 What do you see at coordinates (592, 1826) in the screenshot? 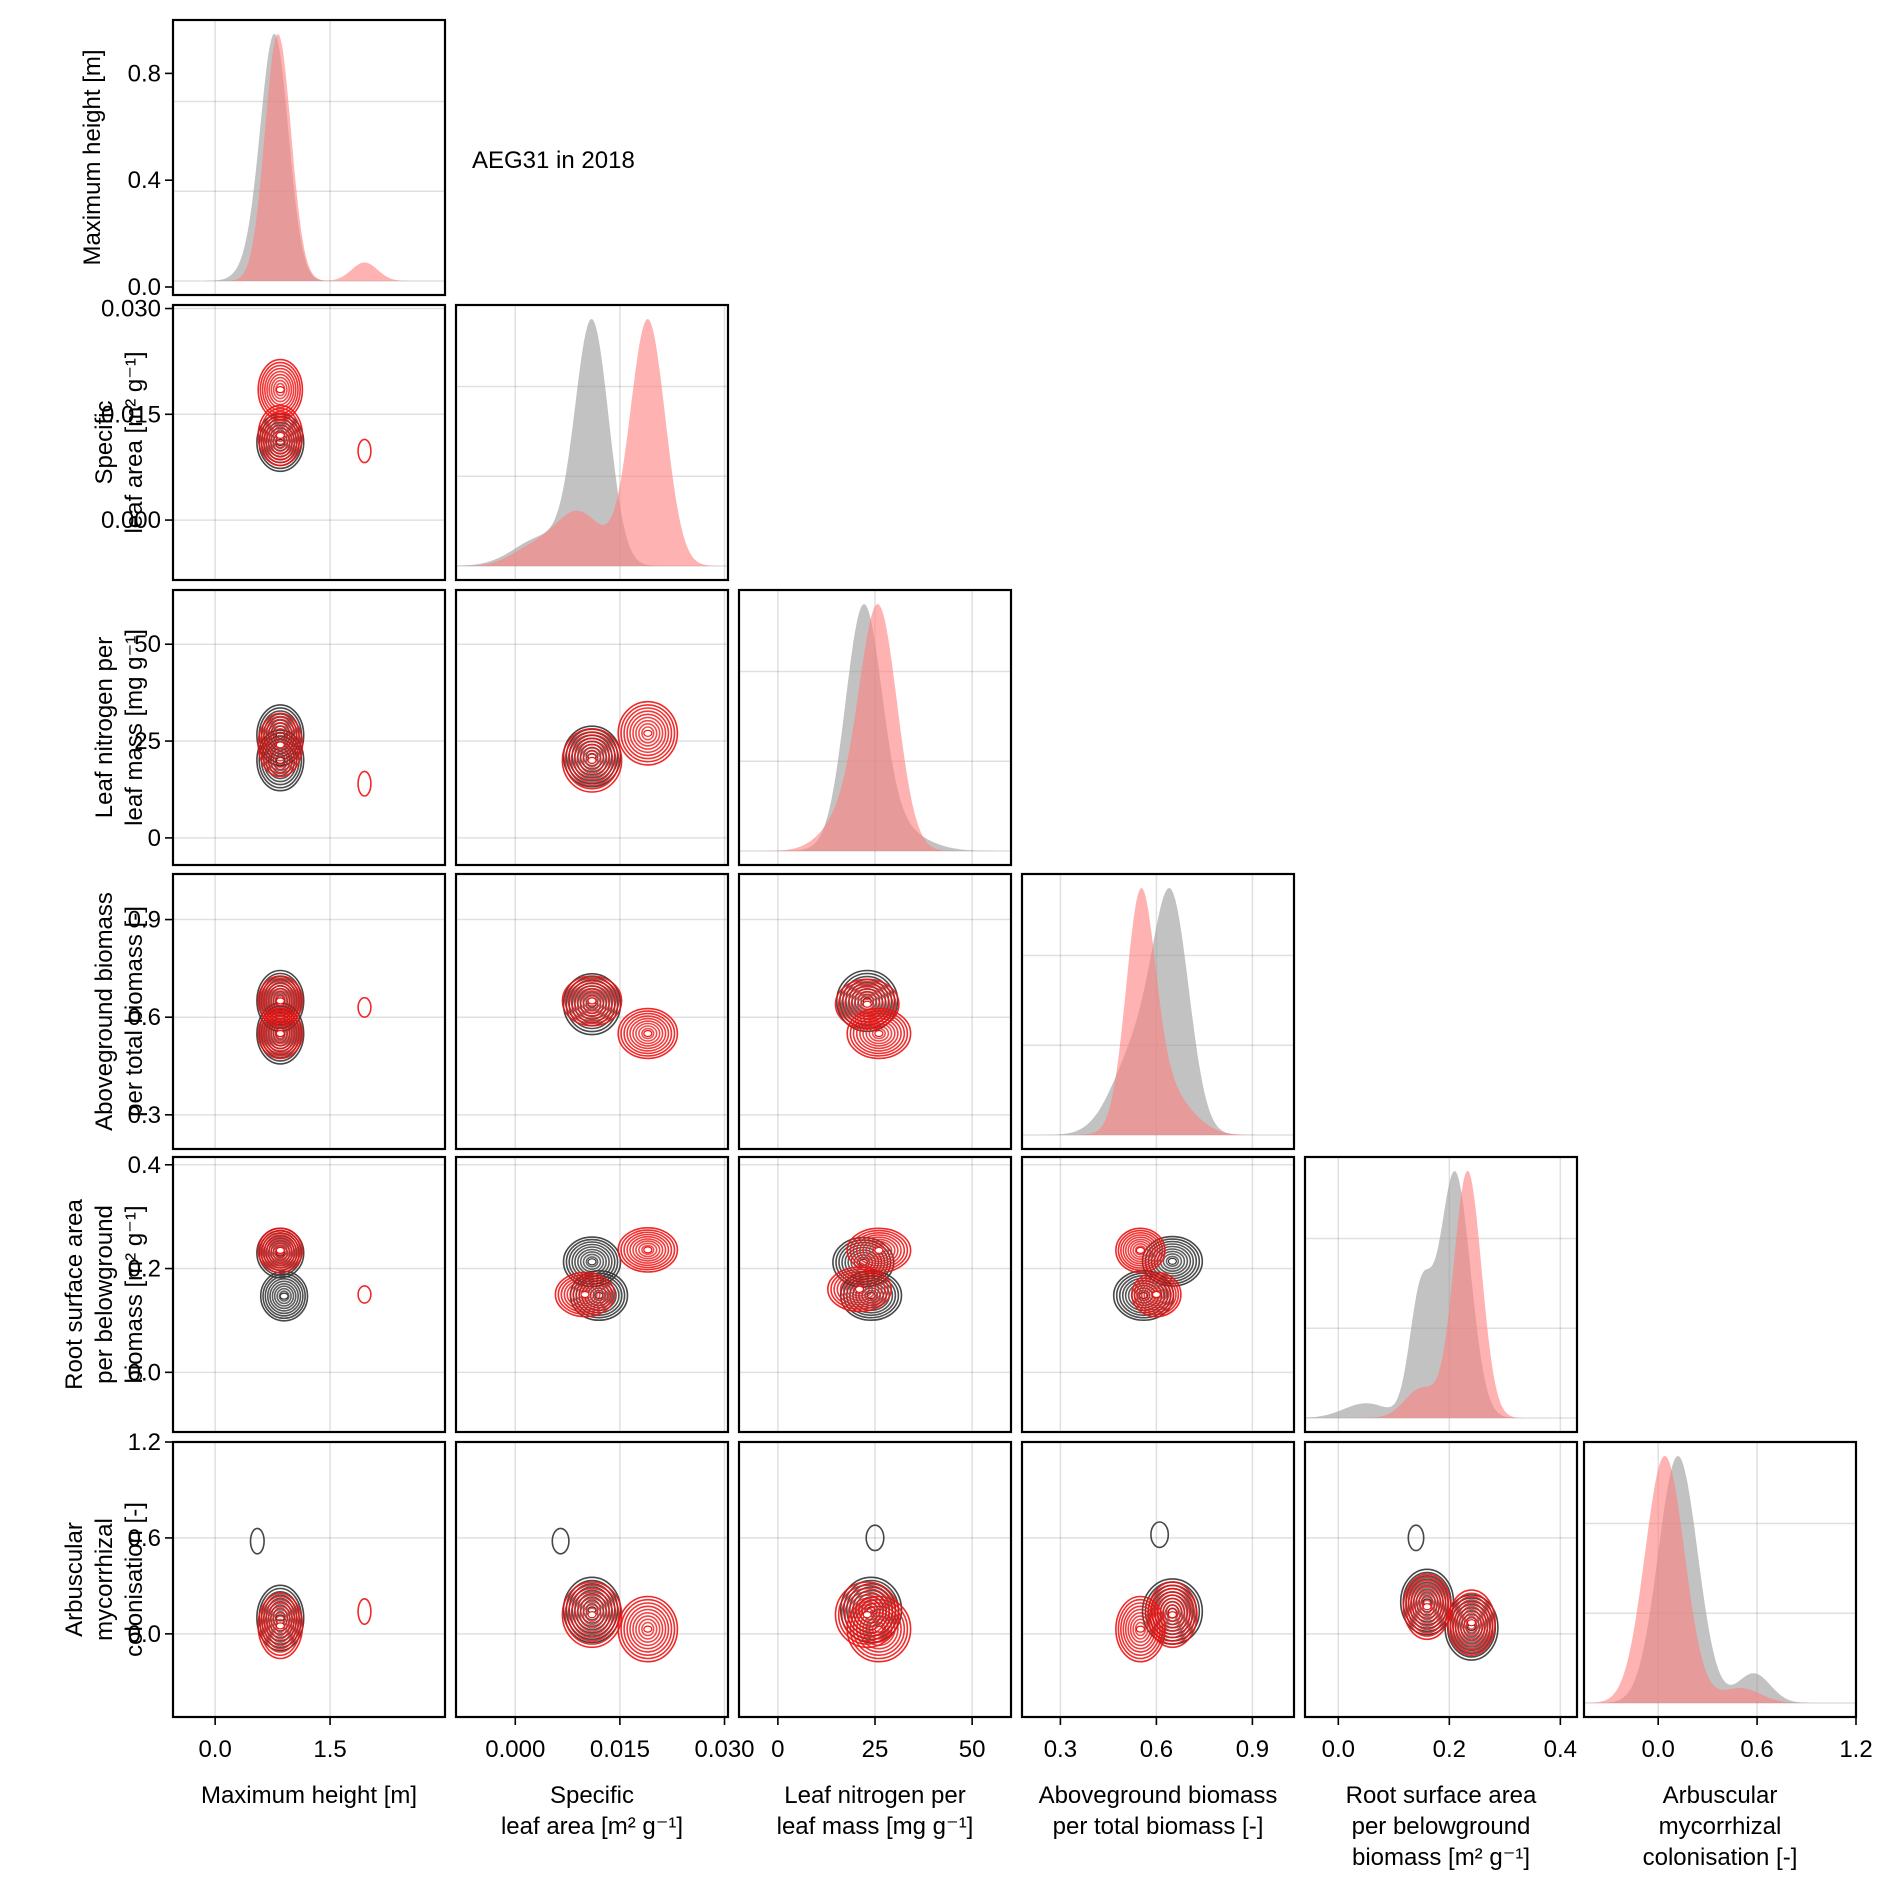
I see `x-axis-label-line: leaf area [m² g⁻¹]` at bounding box center [592, 1826].